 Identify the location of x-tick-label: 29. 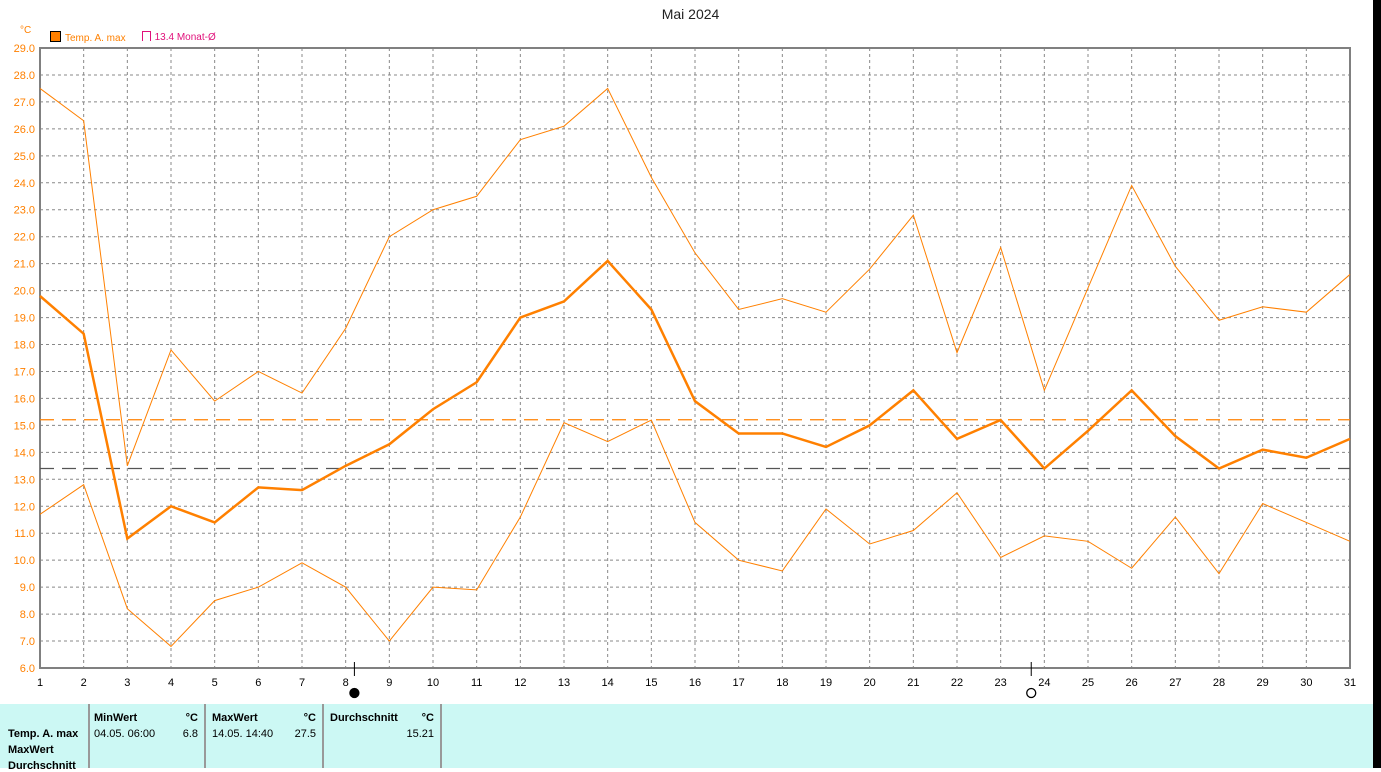
(1263, 683).